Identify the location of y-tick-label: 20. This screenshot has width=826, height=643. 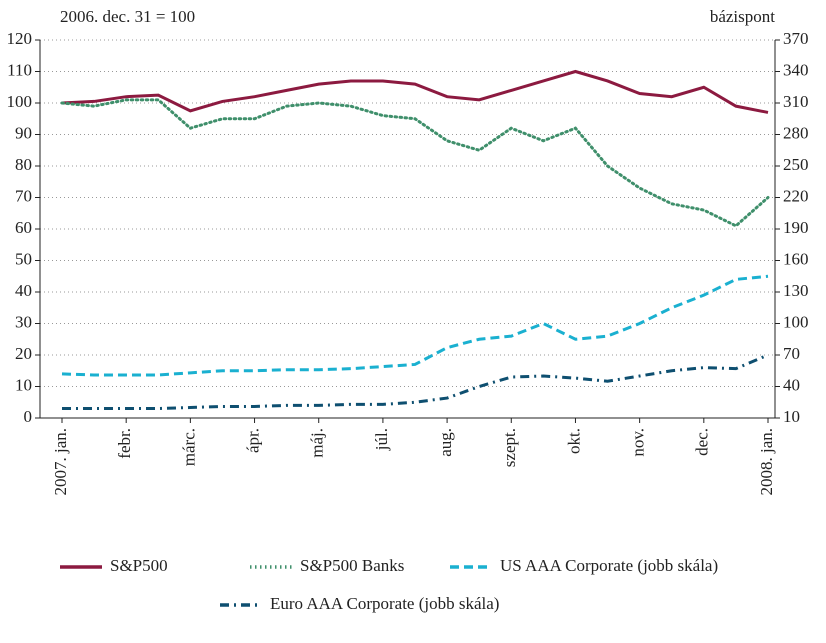
(23, 353).